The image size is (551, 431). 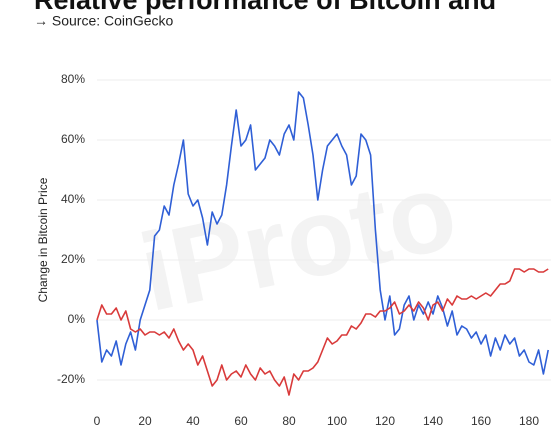 What do you see at coordinates (241, 421) in the screenshot?
I see `x-tick-label: 60` at bounding box center [241, 421].